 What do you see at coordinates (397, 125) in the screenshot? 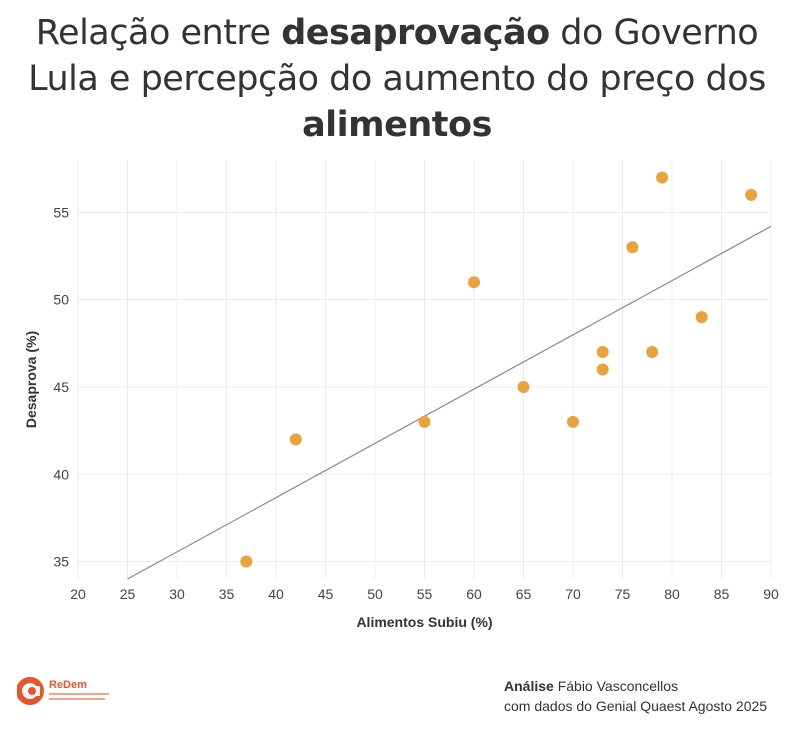
I see `title-bold-2: alimentos` at bounding box center [397, 125].